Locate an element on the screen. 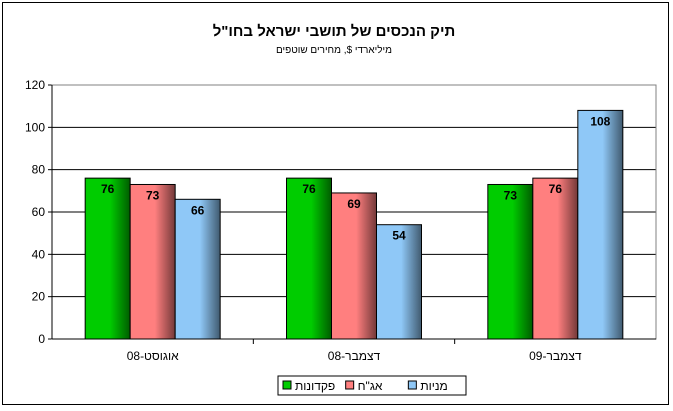  data-label: 108 is located at coordinates (600, 121).